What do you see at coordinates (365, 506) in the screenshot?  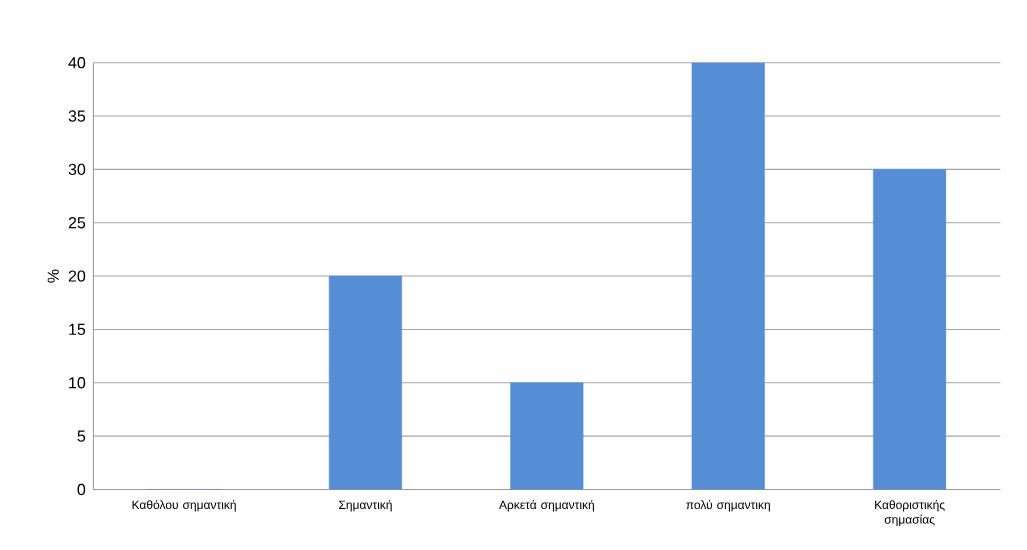 I see `x-tick-label: Σημαντική` at bounding box center [365, 506].